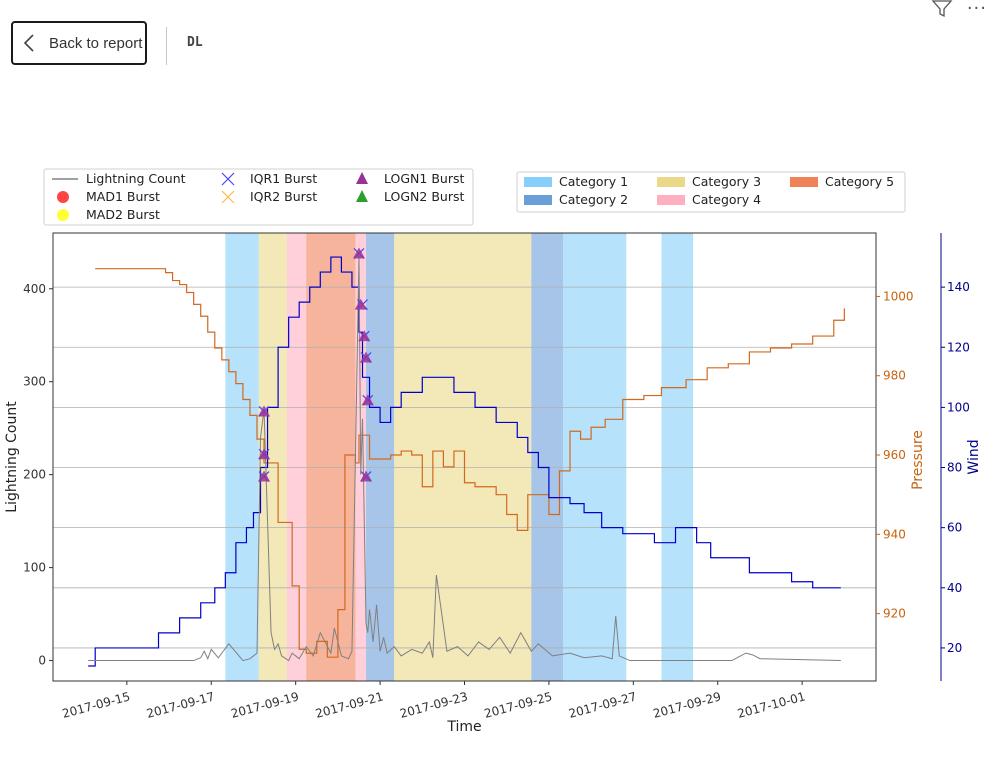  I want to click on wind-tick-label: 140, so click(958, 287).